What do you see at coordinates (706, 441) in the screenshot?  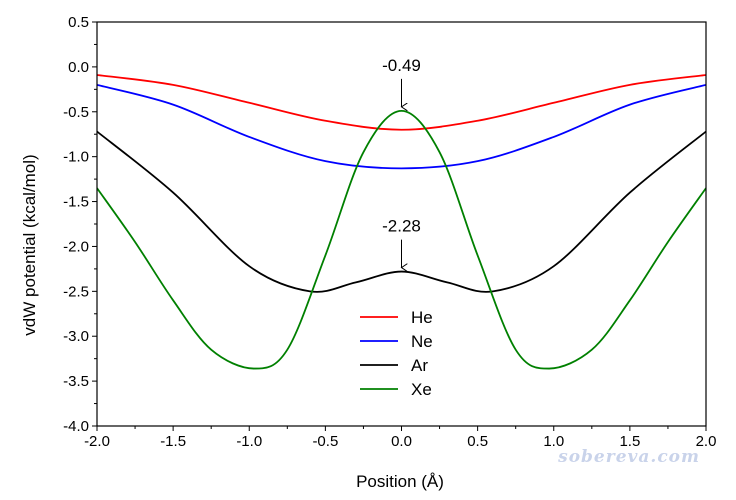 I see `x-tick-label: 2.0` at bounding box center [706, 441].